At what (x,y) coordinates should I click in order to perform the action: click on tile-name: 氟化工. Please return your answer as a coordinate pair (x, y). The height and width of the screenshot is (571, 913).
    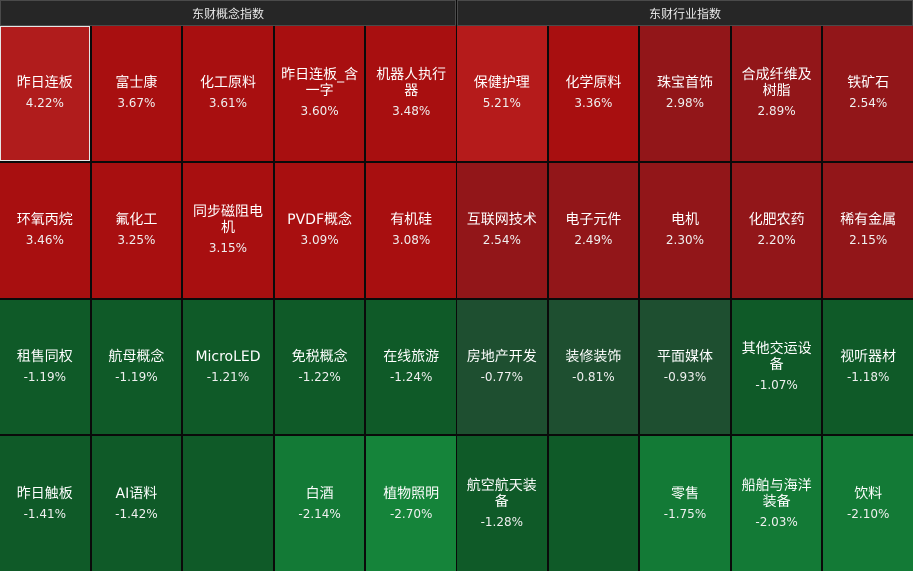
    Looking at the image, I should click on (136, 220).